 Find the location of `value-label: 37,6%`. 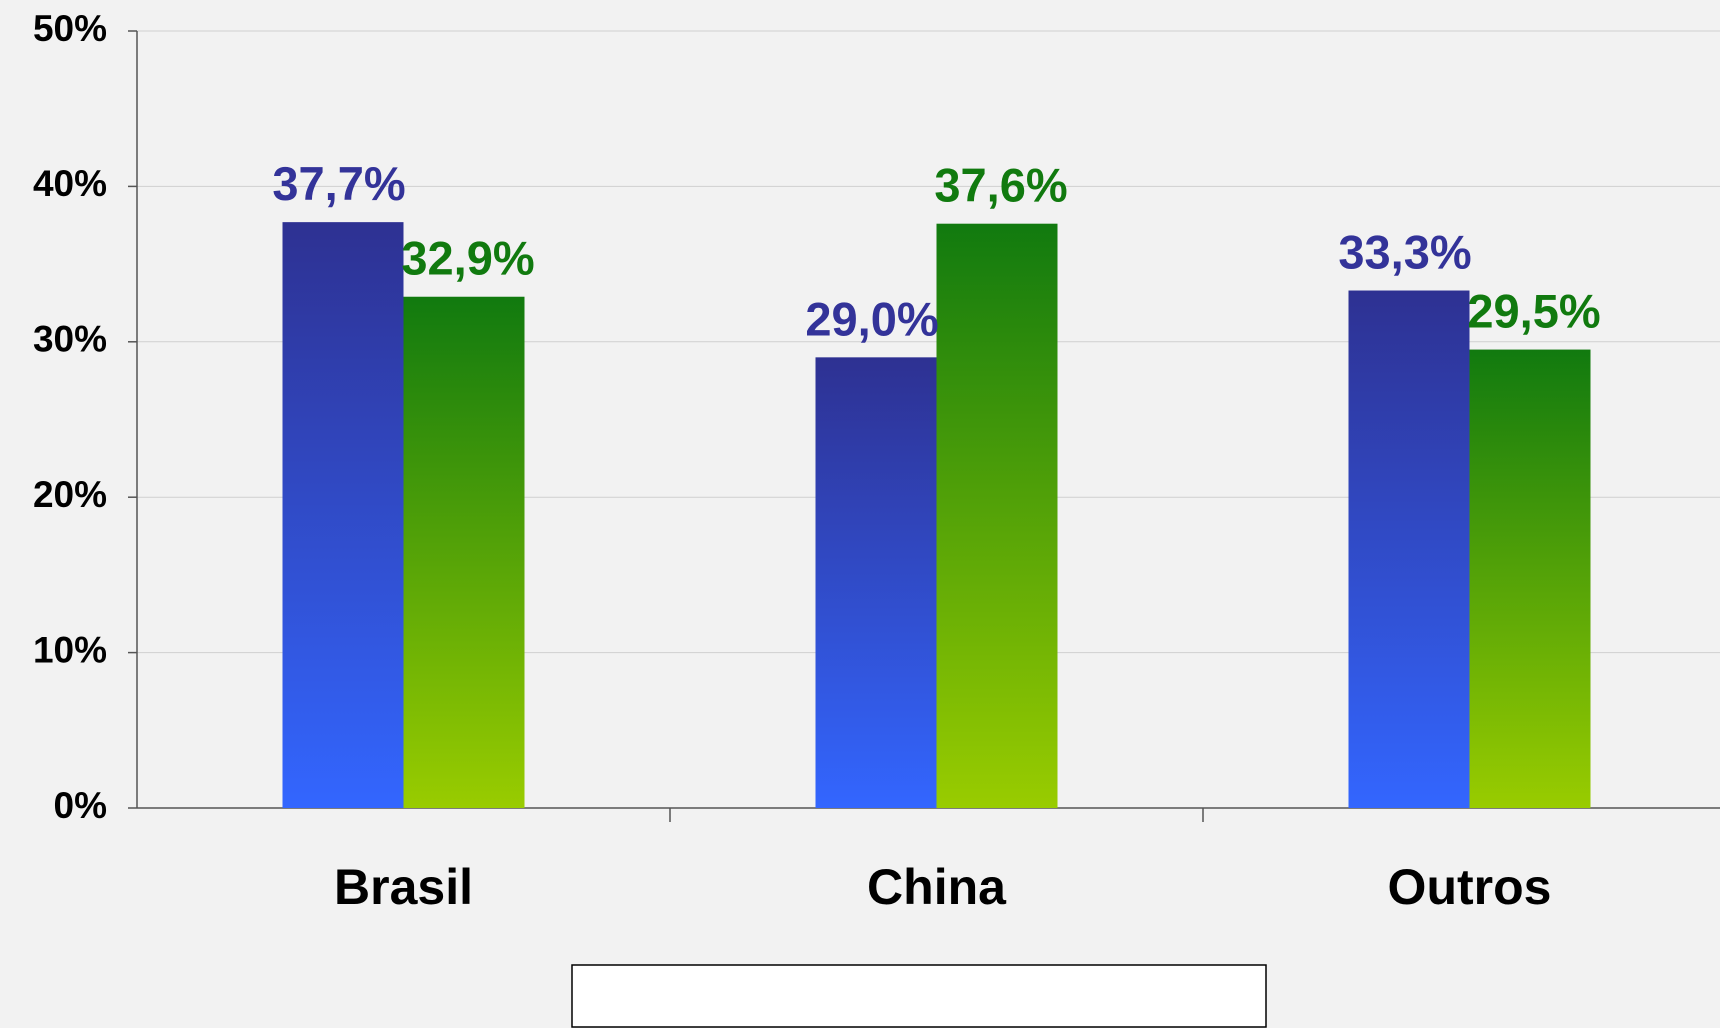

value-label: 37,6% is located at coordinates (1000, 185).